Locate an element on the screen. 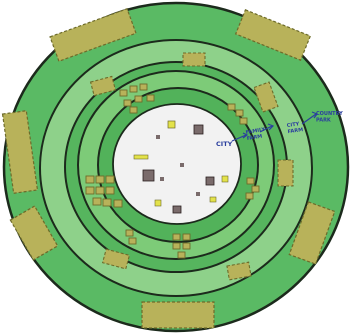 The image size is (350, 334). label-city-farm-line-1: CITY is located at coordinates (293, 125).